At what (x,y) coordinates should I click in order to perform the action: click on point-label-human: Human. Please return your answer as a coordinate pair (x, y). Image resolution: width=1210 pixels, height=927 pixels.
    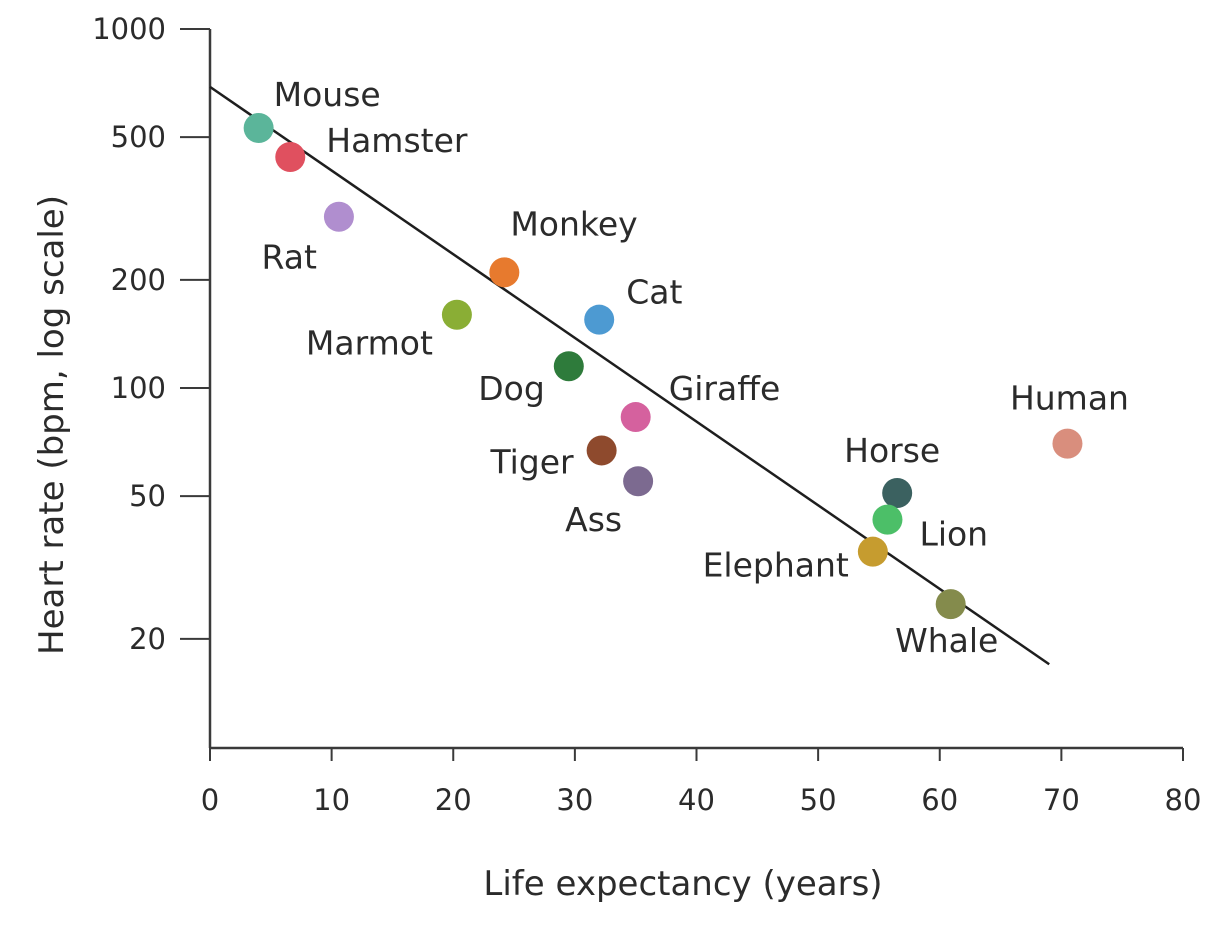
    Looking at the image, I should click on (1069, 398).